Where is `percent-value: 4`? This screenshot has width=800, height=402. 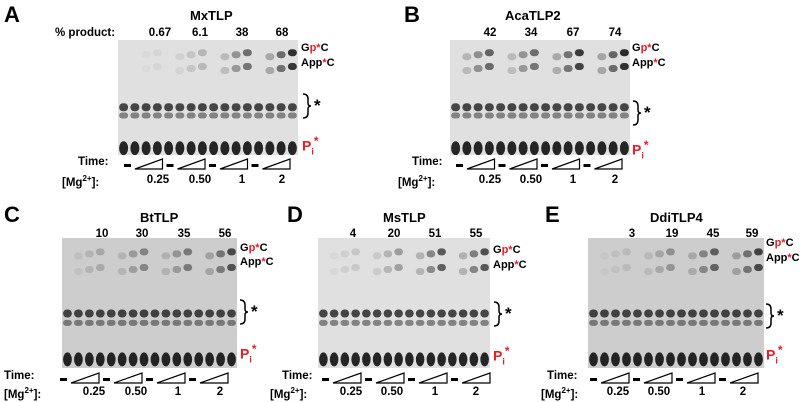 percent-value: 4 is located at coordinates (353, 234).